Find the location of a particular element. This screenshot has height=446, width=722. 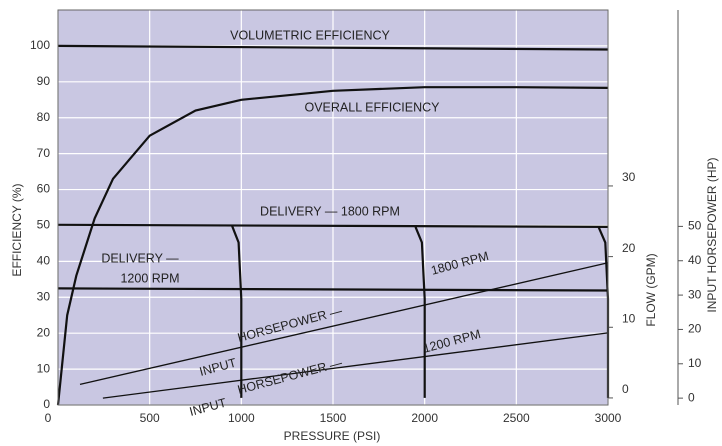

y3-tick-label: 0 is located at coordinates (691, 397).